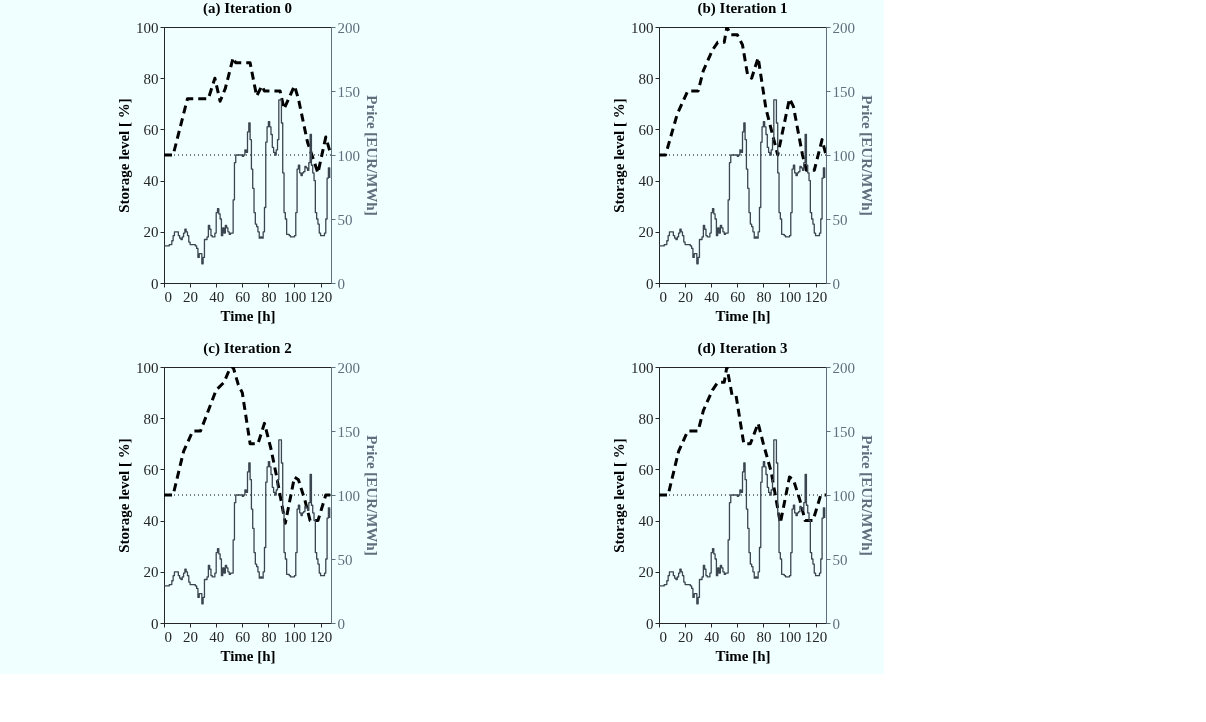 The height and width of the screenshot is (722, 1206). What do you see at coordinates (247, 348) in the screenshot?
I see `chart-title: (c) Iteration 2` at bounding box center [247, 348].